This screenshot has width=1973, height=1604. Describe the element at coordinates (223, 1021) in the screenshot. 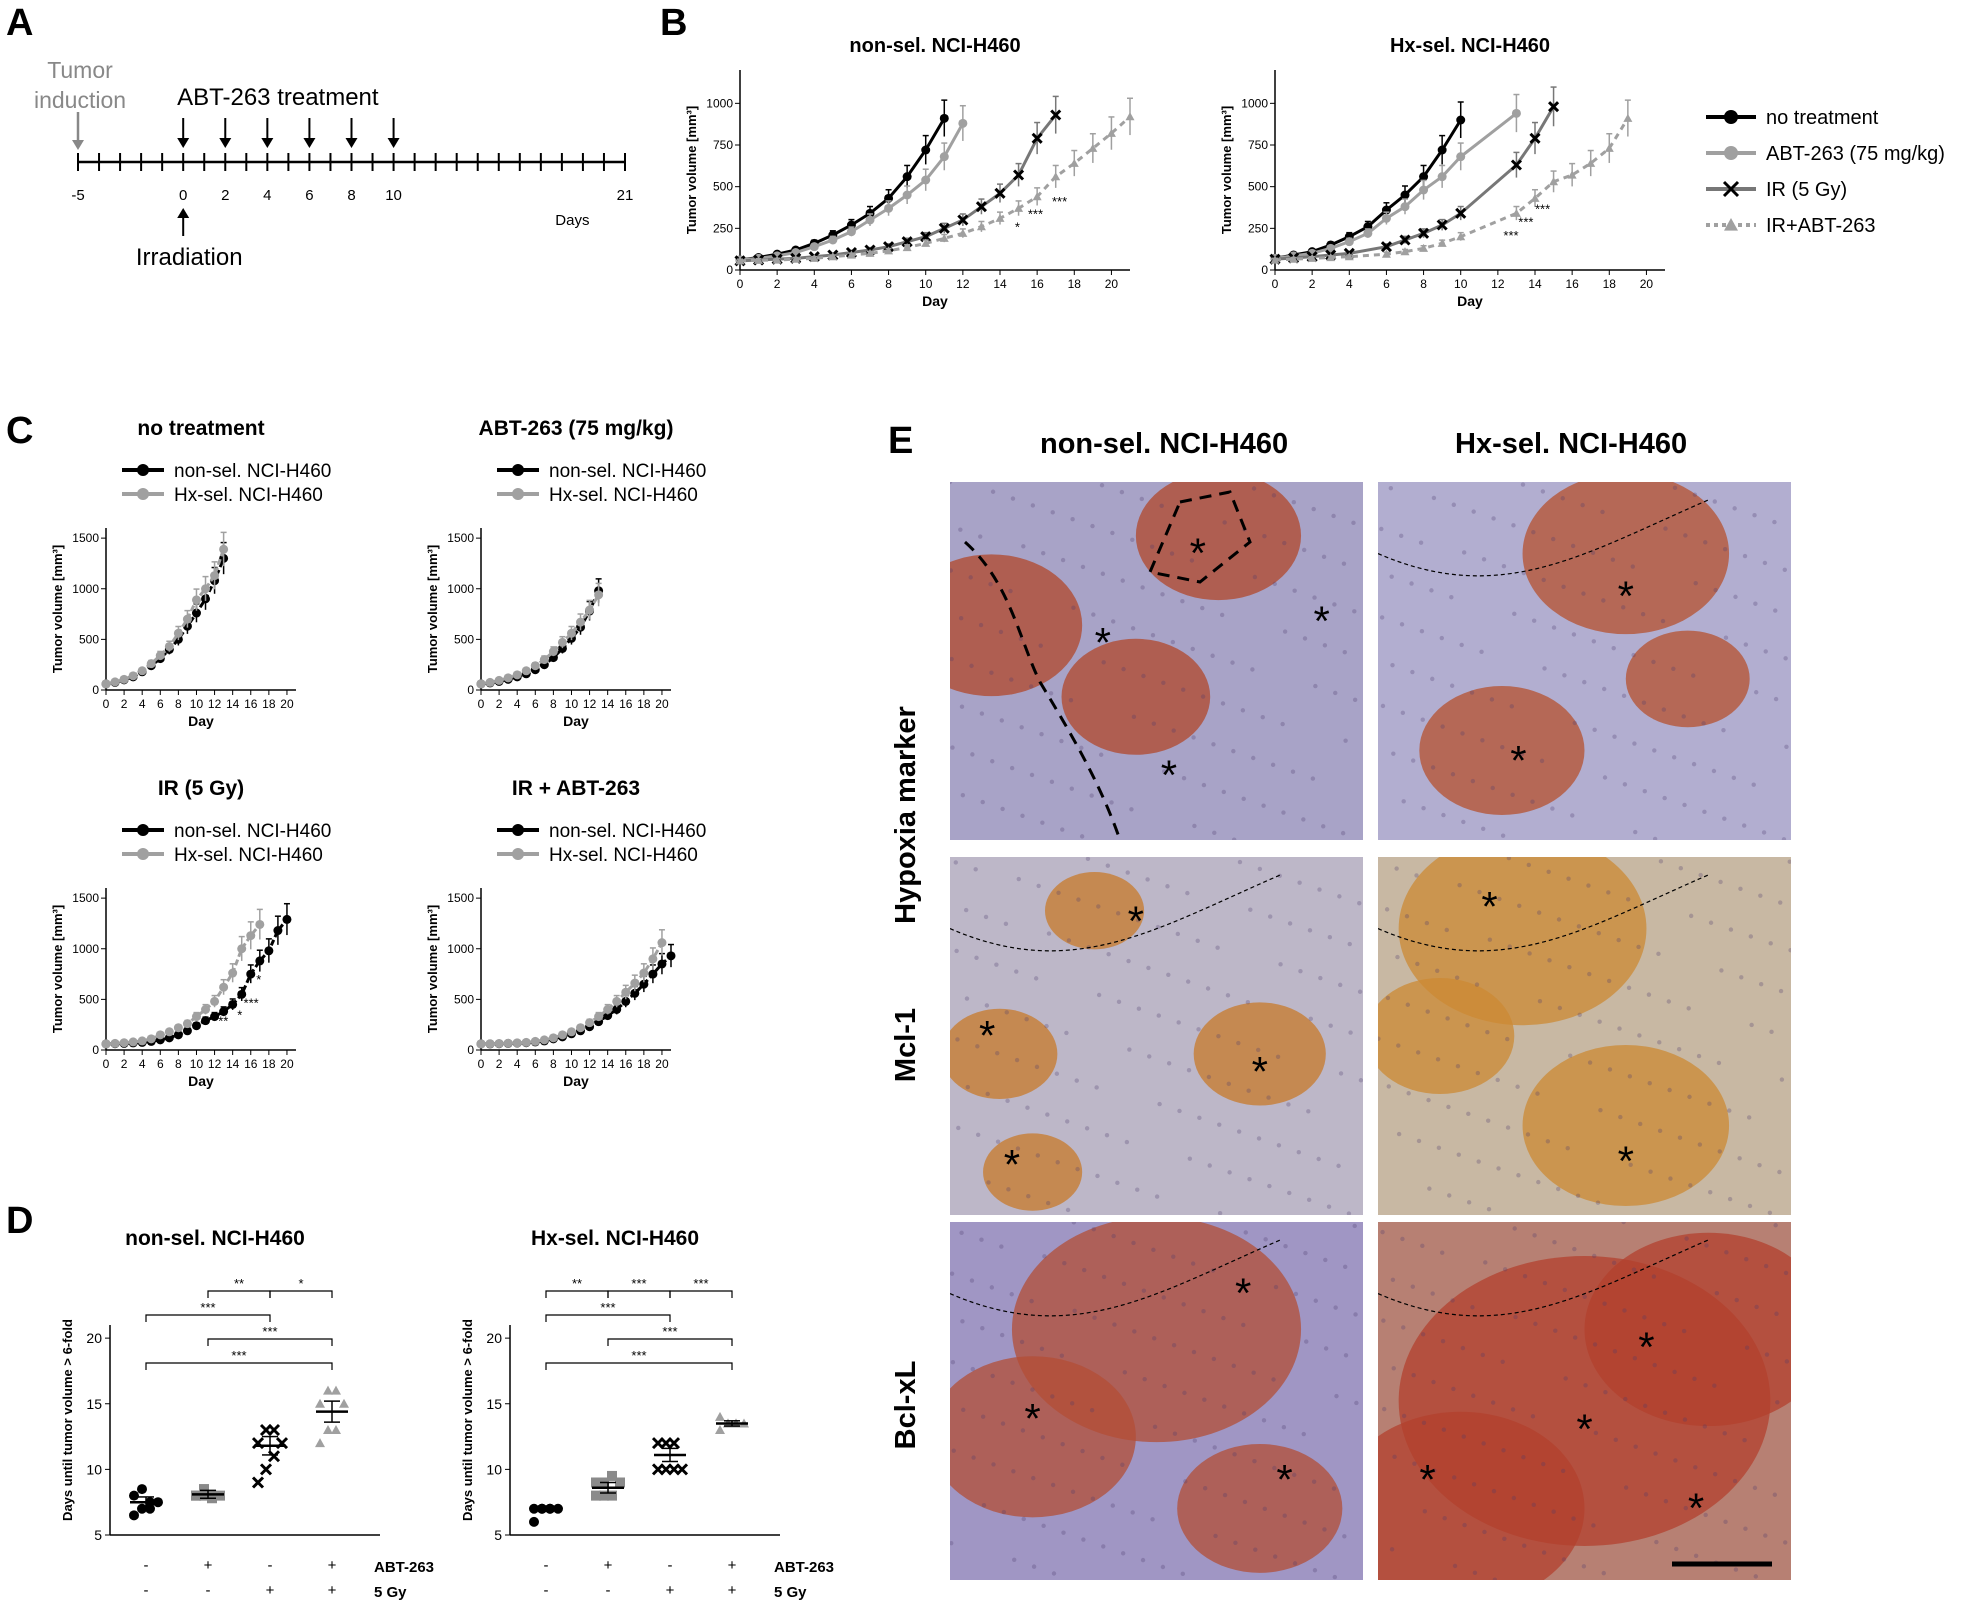

I see `significance-label: **` at that location.